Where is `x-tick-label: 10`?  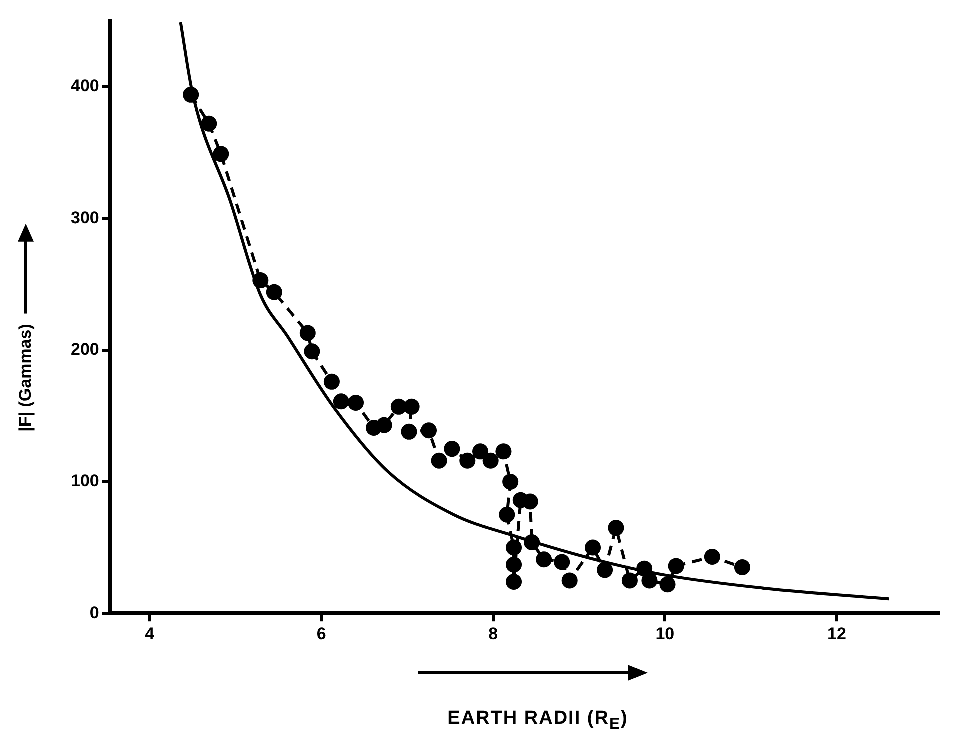
x-tick-label: 10 is located at coordinates (665, 634).